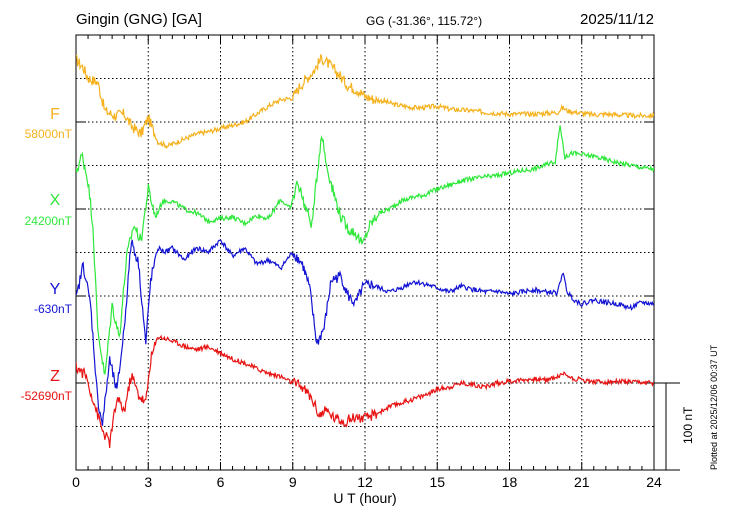 The height and width of the screenshot is (520, 730). I want to click on series-y-baseline: -630nT, so click(52, 309).